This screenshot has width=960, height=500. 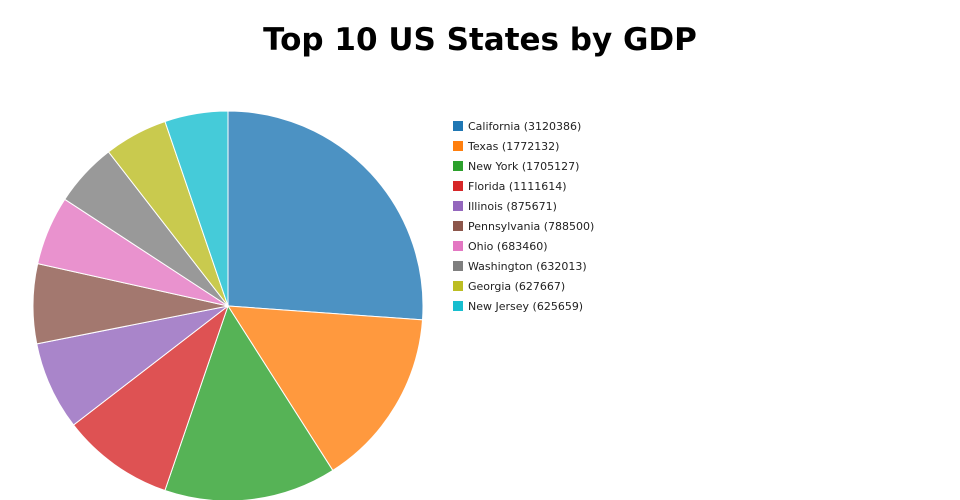 I want to click on legend-item: Georgia (627667), so click(x=509, y=286).